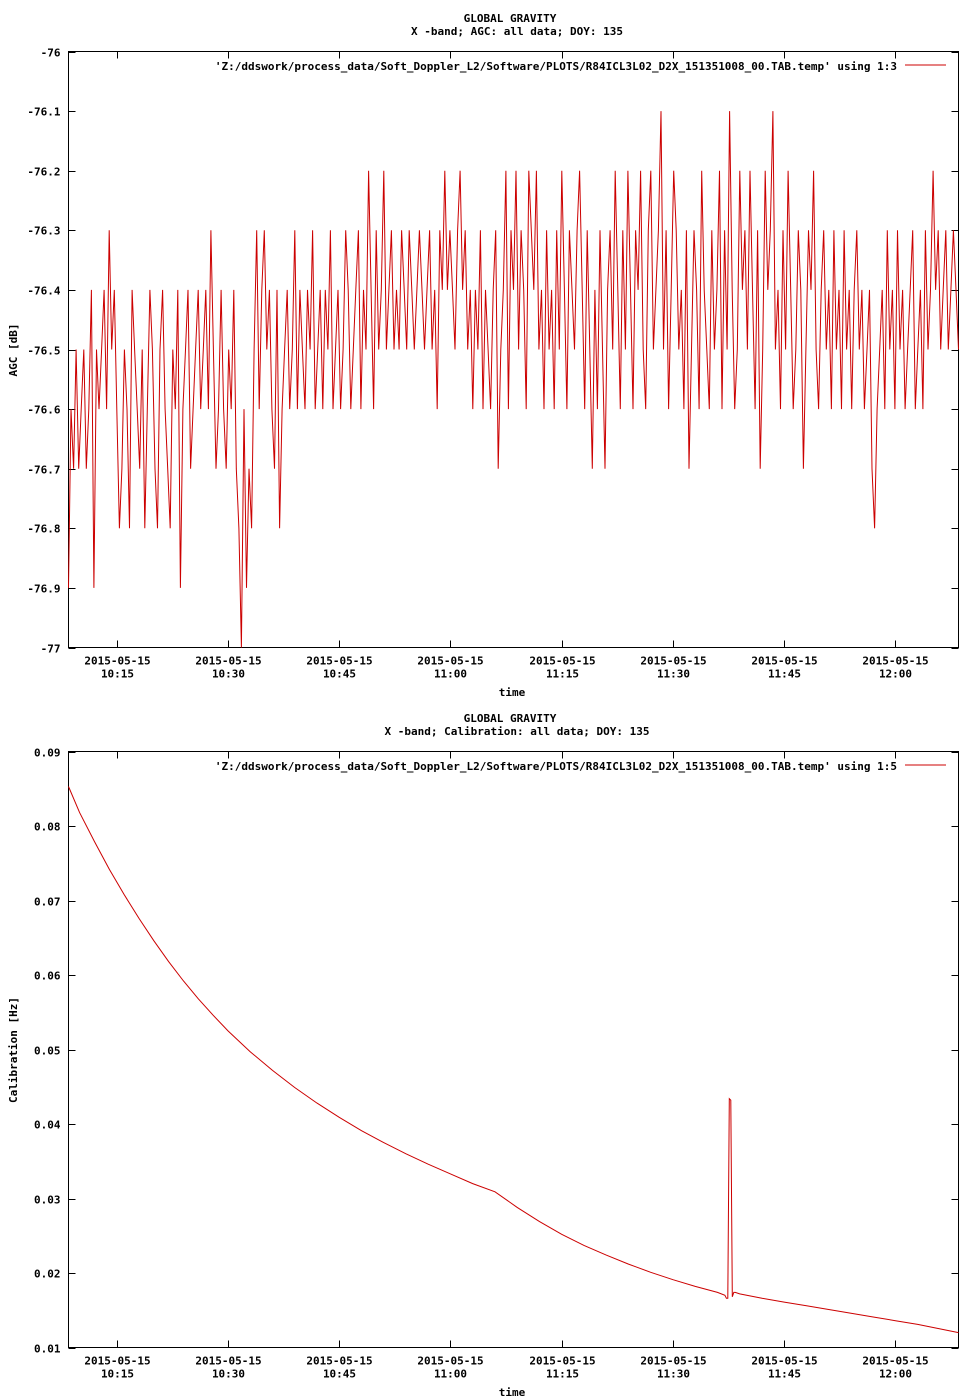  I want to click on y-tick-label: -76.7, so click(43, 470).